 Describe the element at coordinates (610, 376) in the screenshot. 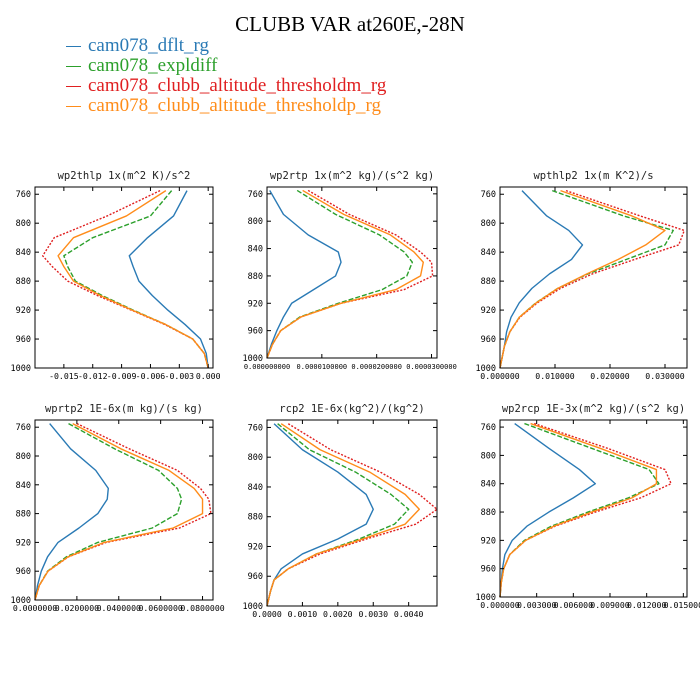

I see `x-tick-label: 0.020000` at that location.